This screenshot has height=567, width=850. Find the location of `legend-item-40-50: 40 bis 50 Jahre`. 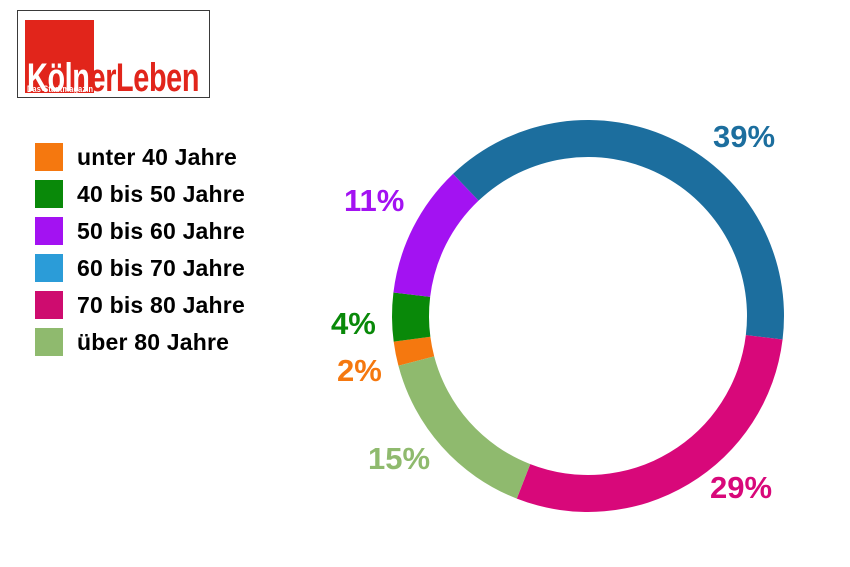

legend-item-40-50: 40 bis 50 Jahre is located at coordinates (140, 194).